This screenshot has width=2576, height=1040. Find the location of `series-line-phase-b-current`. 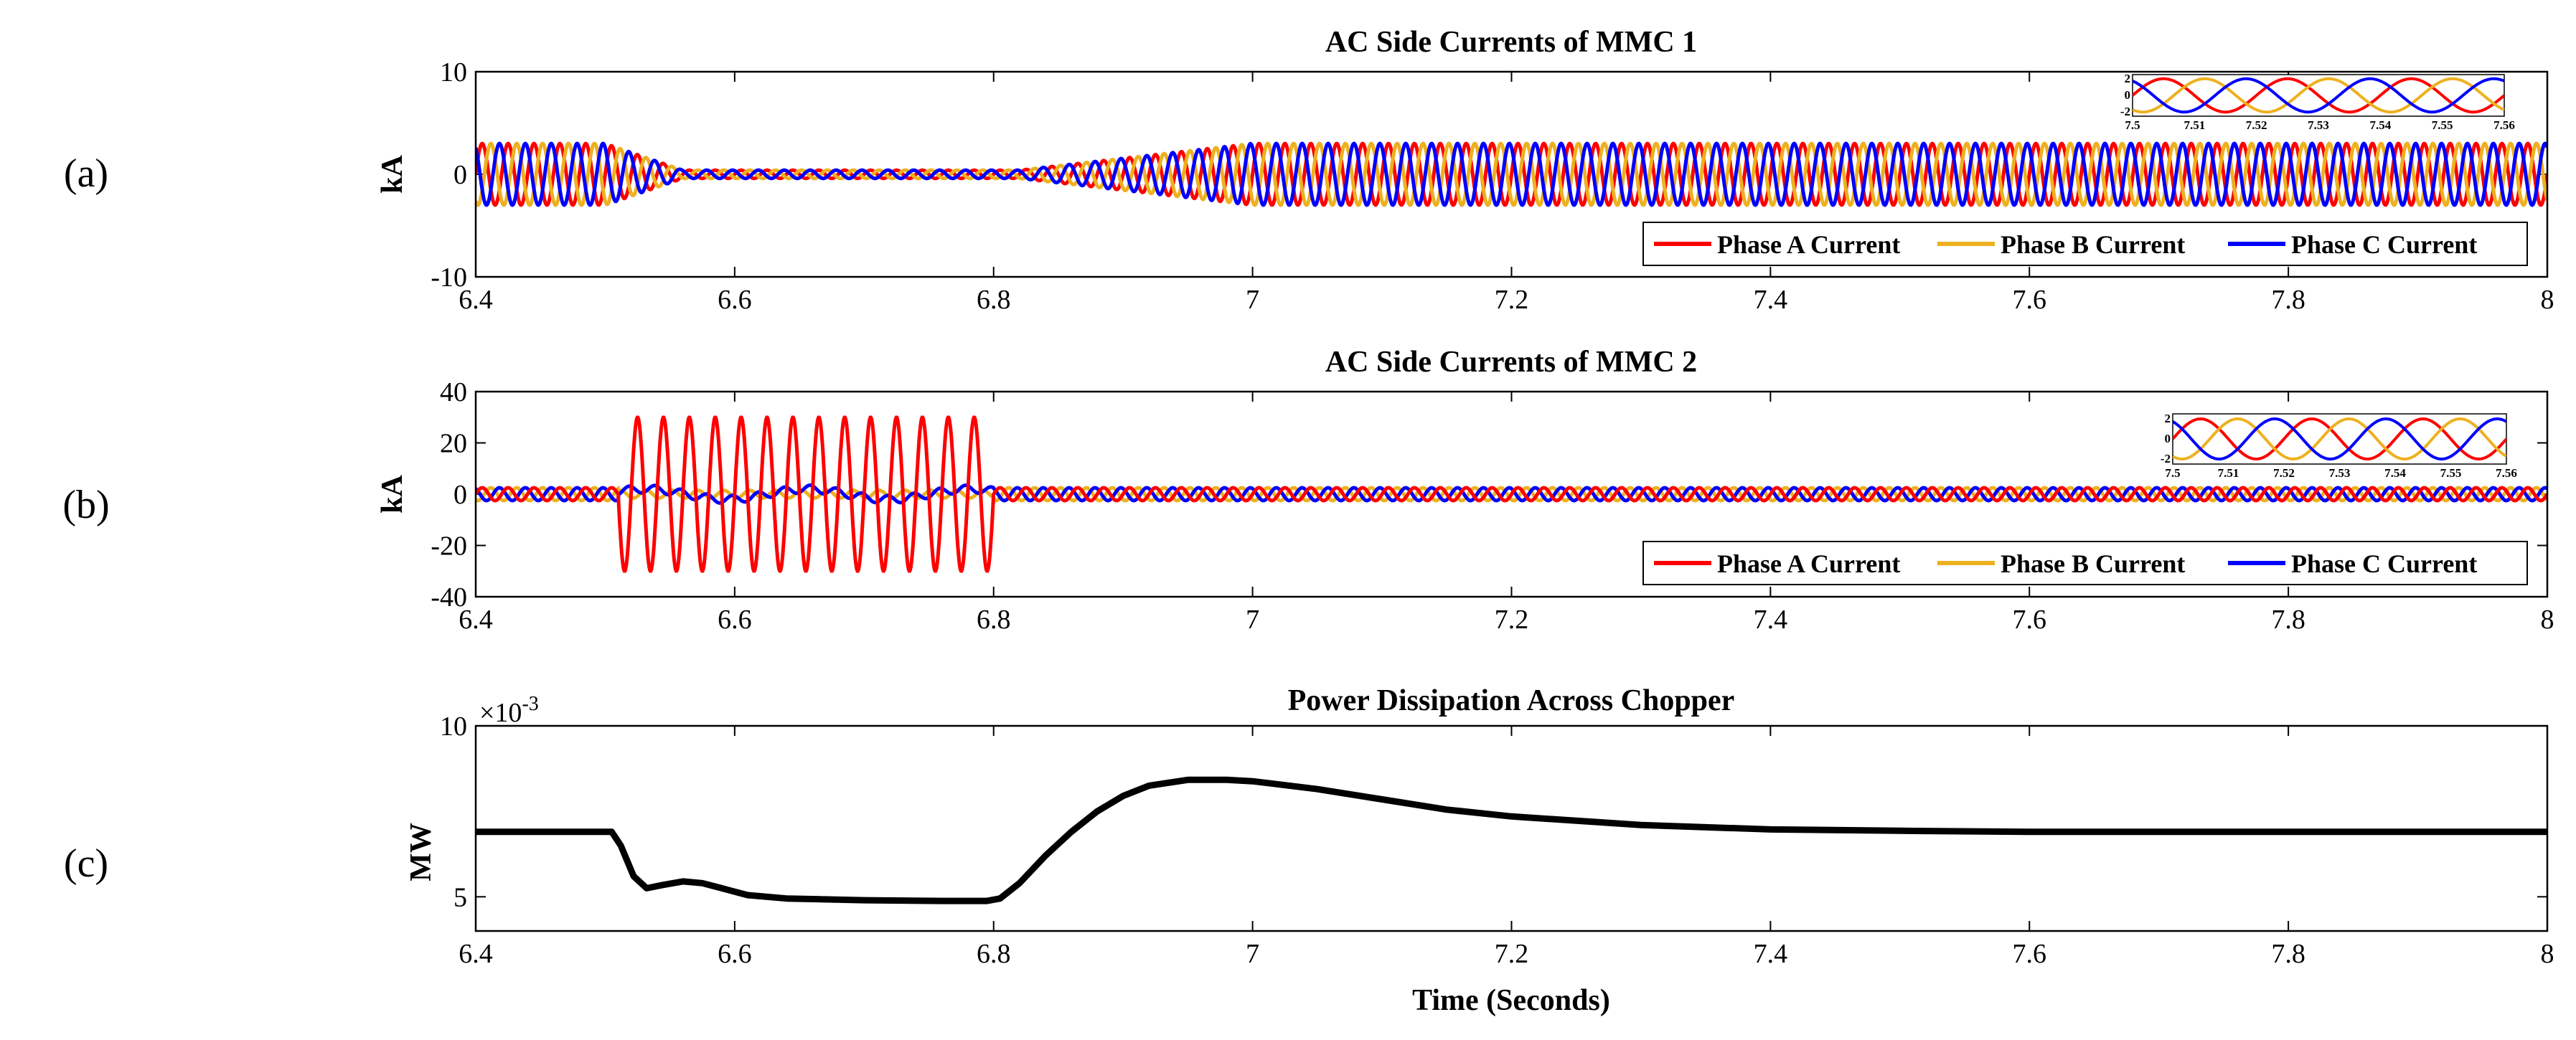

series-line-phase-b-current is located at coordinates (1511, 174).